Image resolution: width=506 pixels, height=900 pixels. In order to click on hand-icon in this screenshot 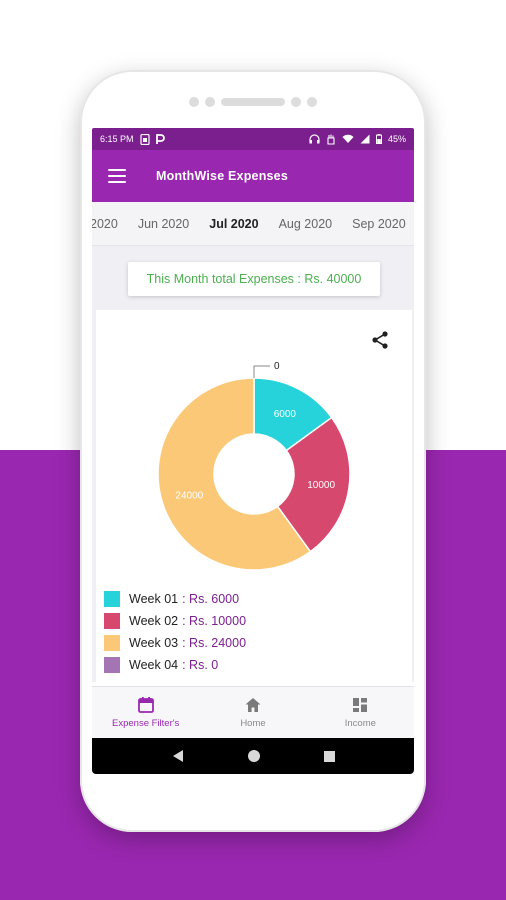, I will do `click(331, 139)`.